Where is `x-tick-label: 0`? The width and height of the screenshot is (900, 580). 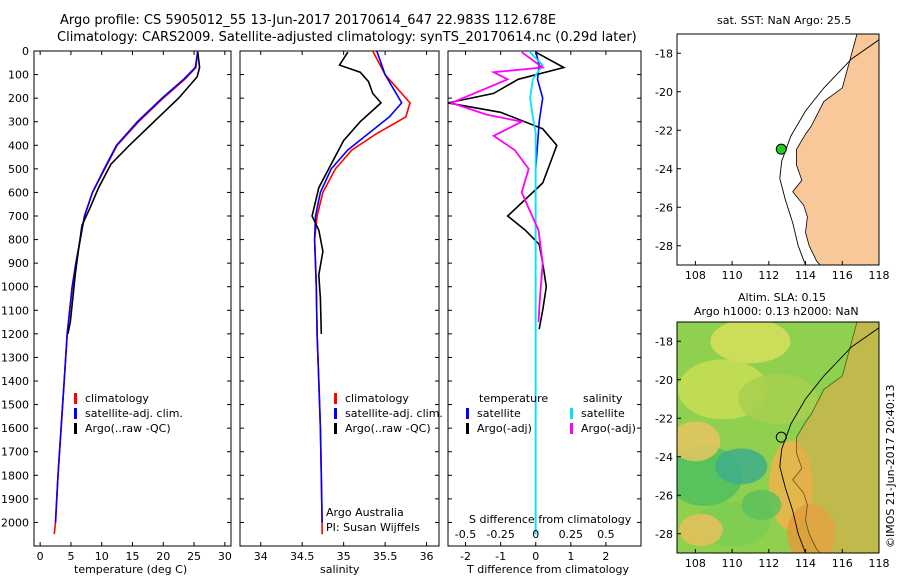
x-tick-label: 0 is located at coordinates (535, 556).